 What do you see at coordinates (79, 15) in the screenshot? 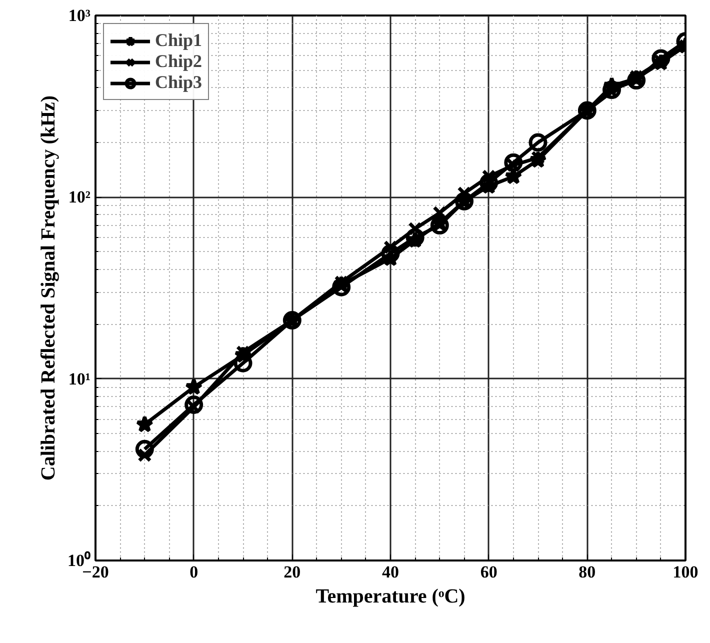
I see `y-tick-label: 10³` at bounding box center [79, 15].